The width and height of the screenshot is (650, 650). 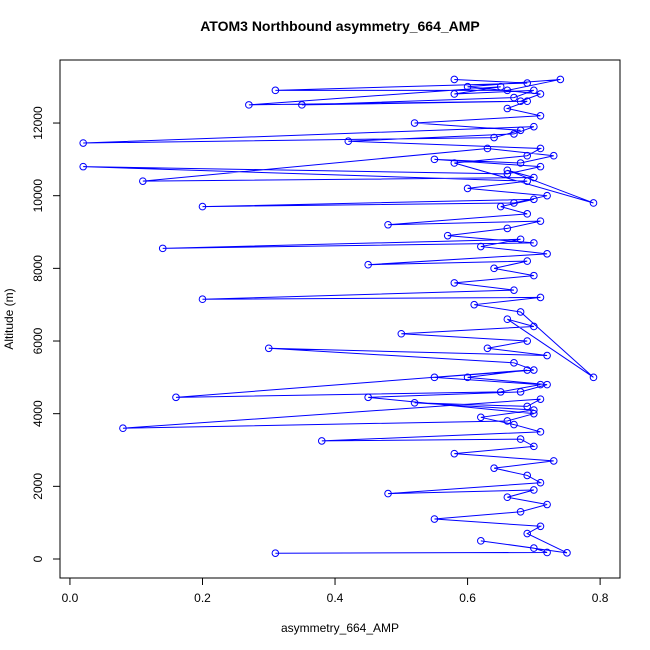 I want to click on x-tick-label: 0.6, so click(x=467, y=598).